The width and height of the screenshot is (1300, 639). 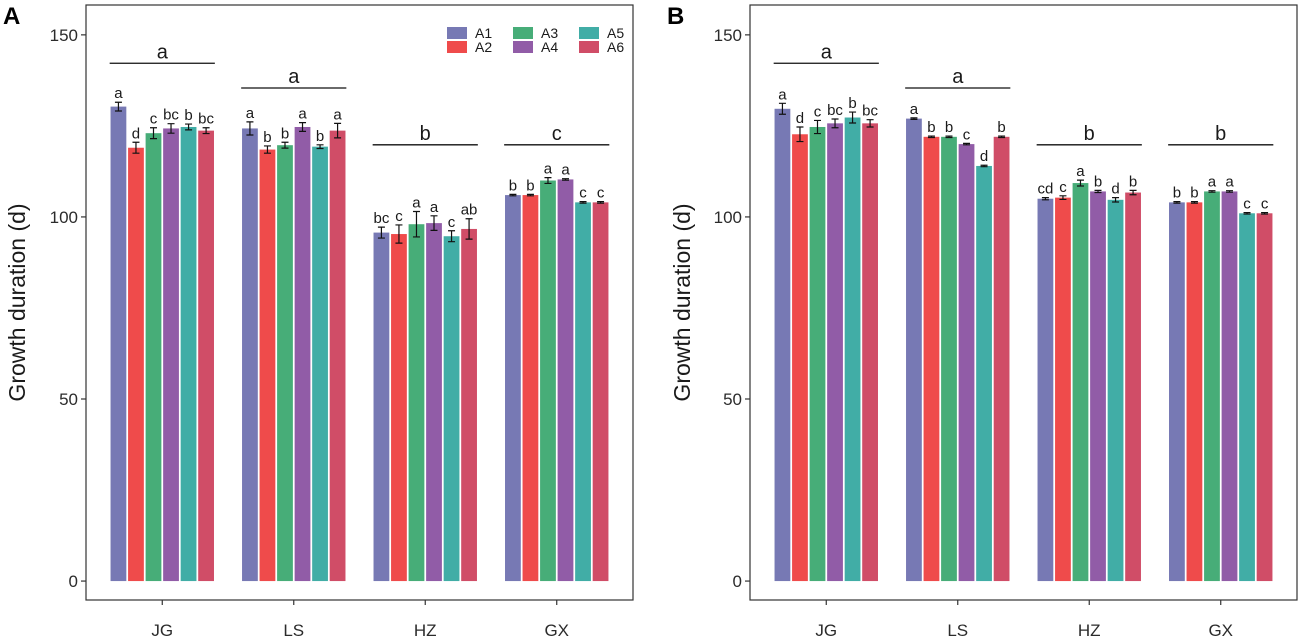 I want to click on letter-a3-hz: a, so click(x=1080, y=171).